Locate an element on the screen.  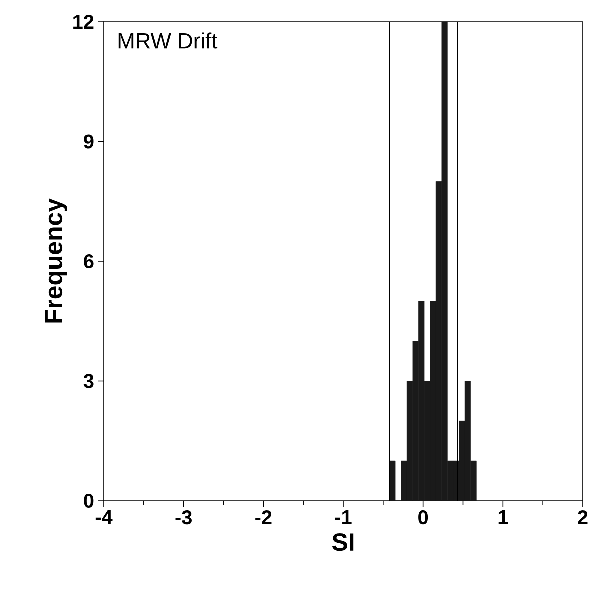
x-tick-label: 0 is located at coordinates (423, 517).